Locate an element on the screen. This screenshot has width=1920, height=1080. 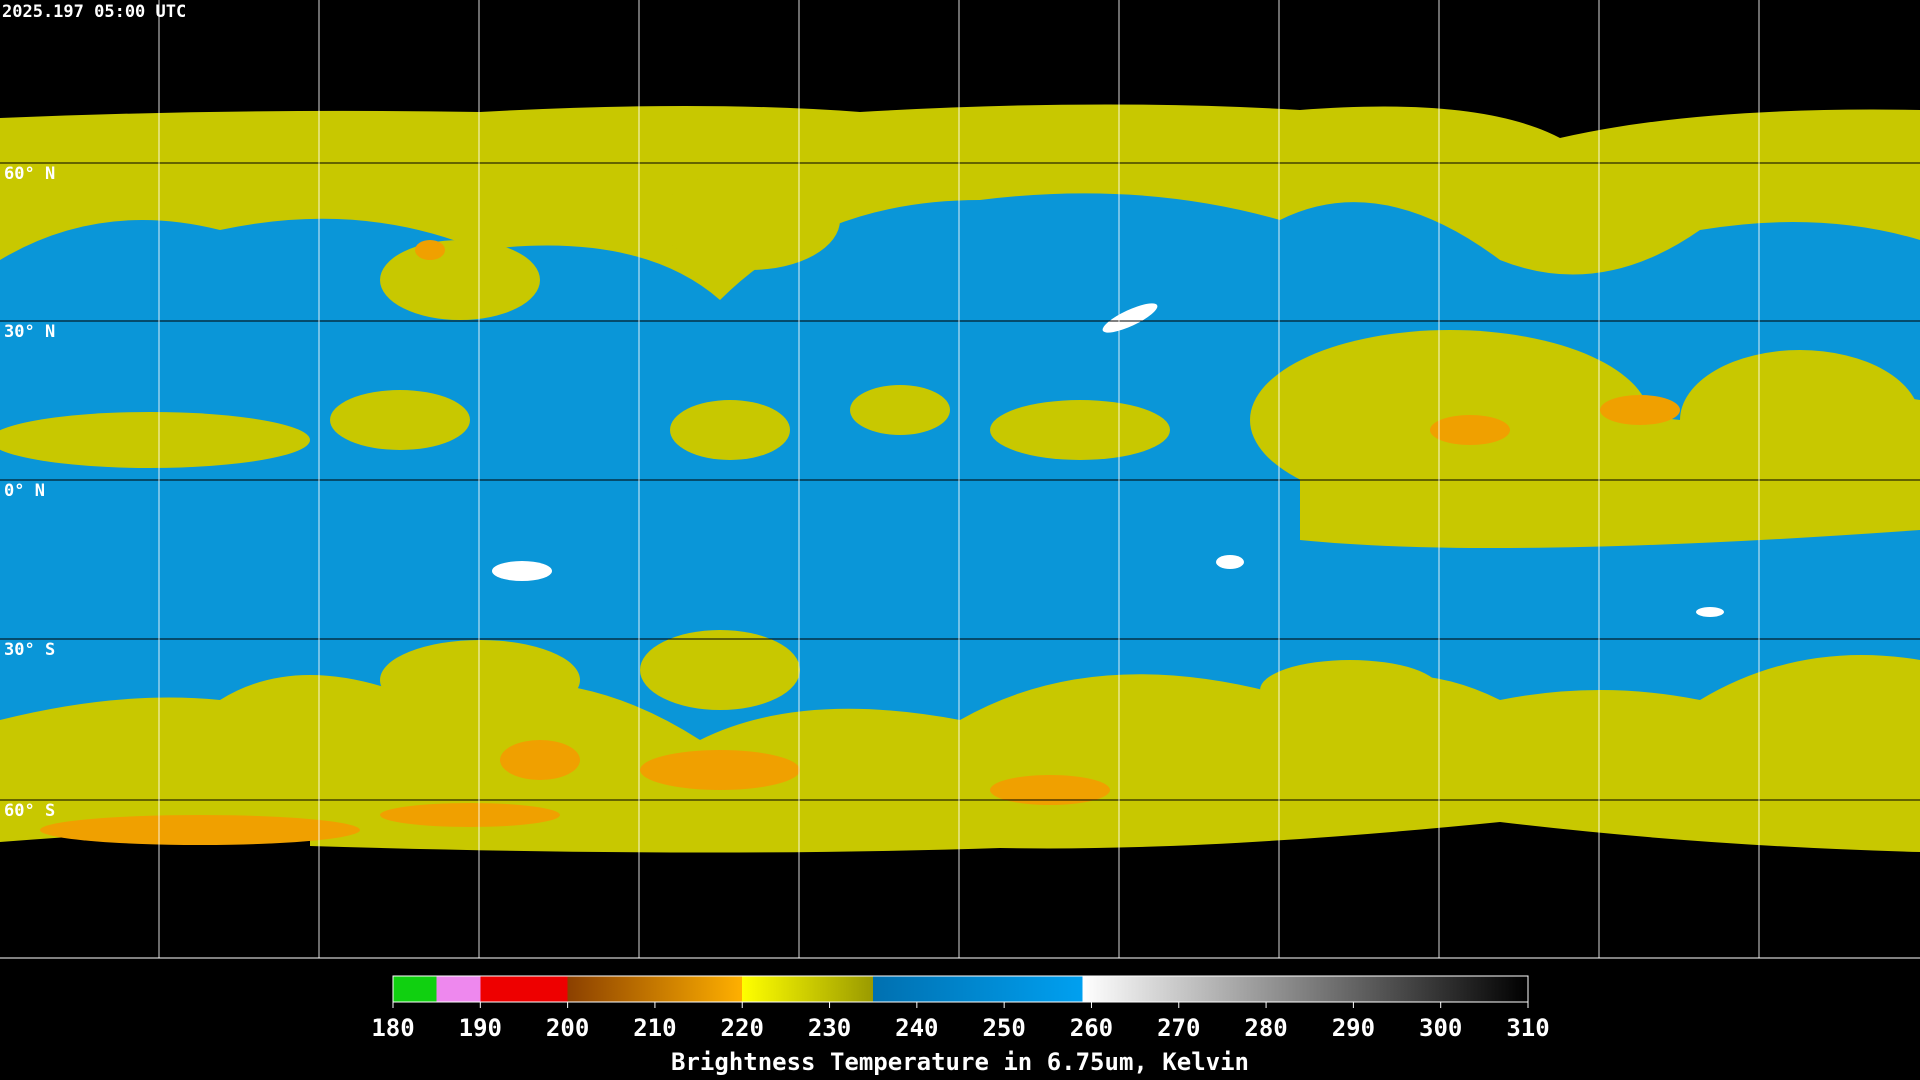
colorbar-tick-label: 180 is located at coordinates (392, 1028).